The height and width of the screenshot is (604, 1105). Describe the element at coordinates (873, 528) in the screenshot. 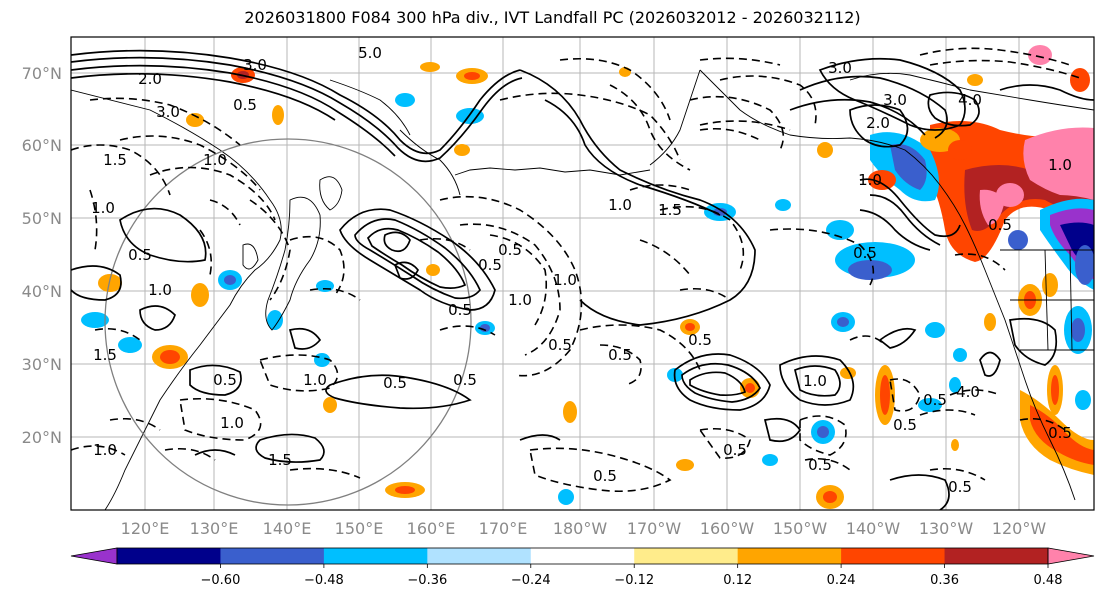

I see `longitude-label: 140°W` at that location.